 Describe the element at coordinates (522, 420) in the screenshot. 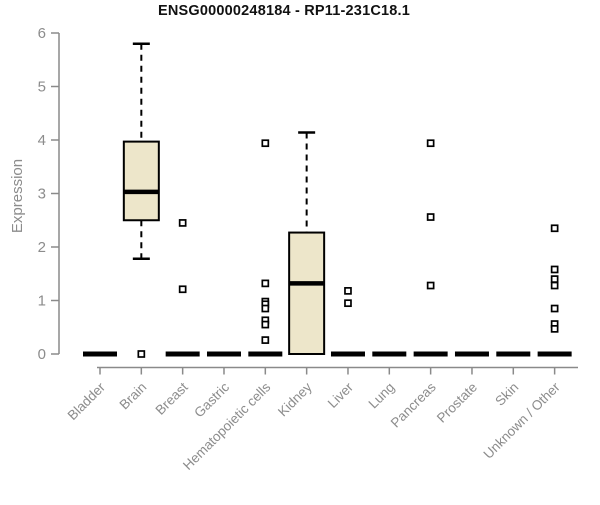

I see `x-tick-label-unknown-other: Unknown / Other` at that location.